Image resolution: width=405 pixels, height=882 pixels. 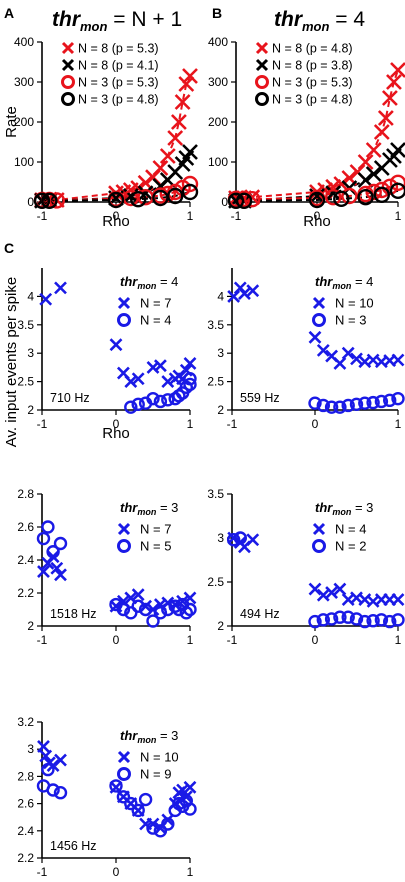 What do you see at coordinates (25, 858) in the screenshot?
I see `y-tick-label: 2.2` at bounding box center [25, 858].